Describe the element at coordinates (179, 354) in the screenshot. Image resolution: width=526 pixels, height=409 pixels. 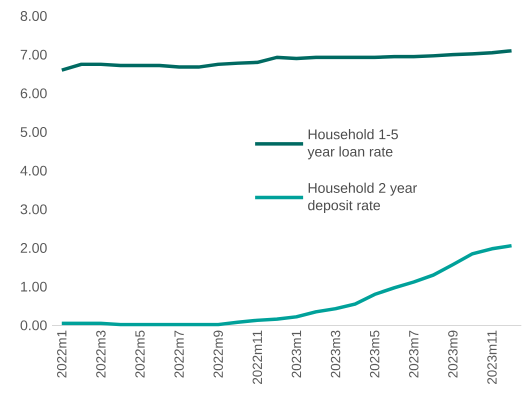
I see `x-tick-label: 2022m7` at that location.